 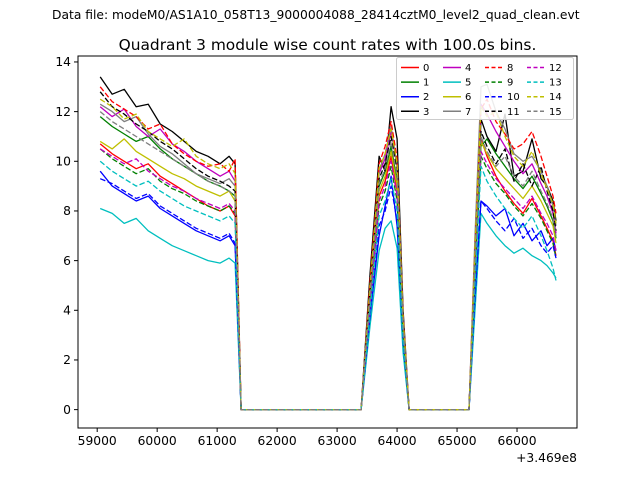 I want to click on y-tick-label: 0, so click(x=67, y=410).